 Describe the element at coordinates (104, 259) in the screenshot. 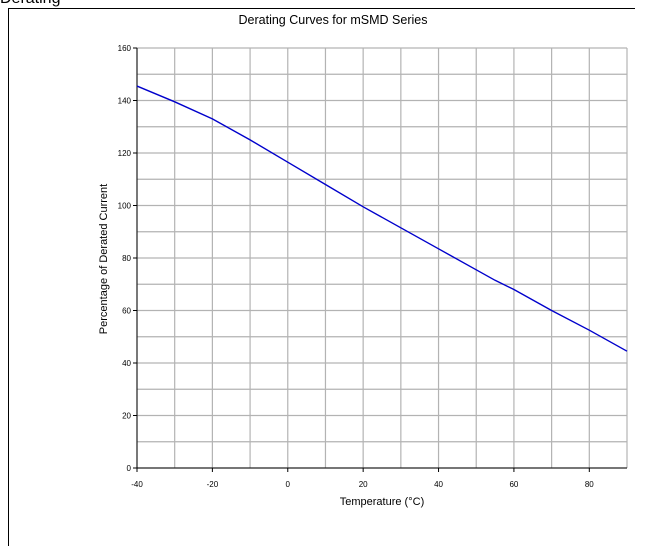

I see `y-axis-label: Percentage of Derated Current` at that location.